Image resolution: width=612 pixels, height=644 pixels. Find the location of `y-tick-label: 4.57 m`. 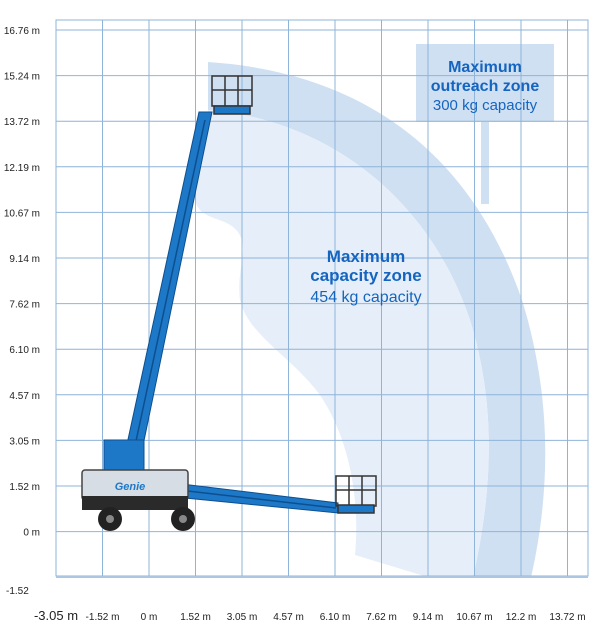

y-tick-label: 4.57 m is located at coordinates (24, 396).